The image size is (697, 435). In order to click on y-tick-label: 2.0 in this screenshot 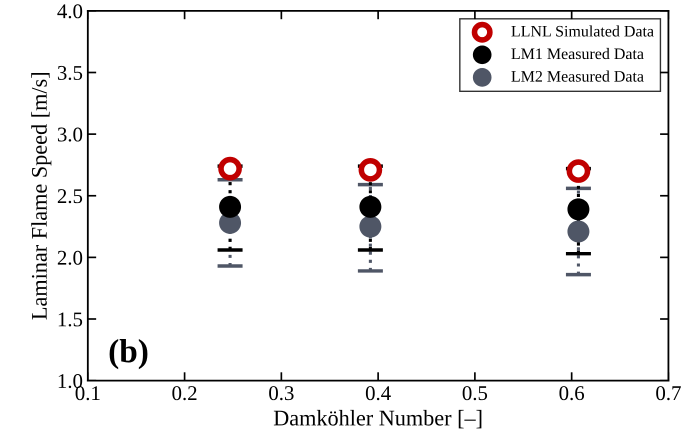, I will do `click(70, 257)`.